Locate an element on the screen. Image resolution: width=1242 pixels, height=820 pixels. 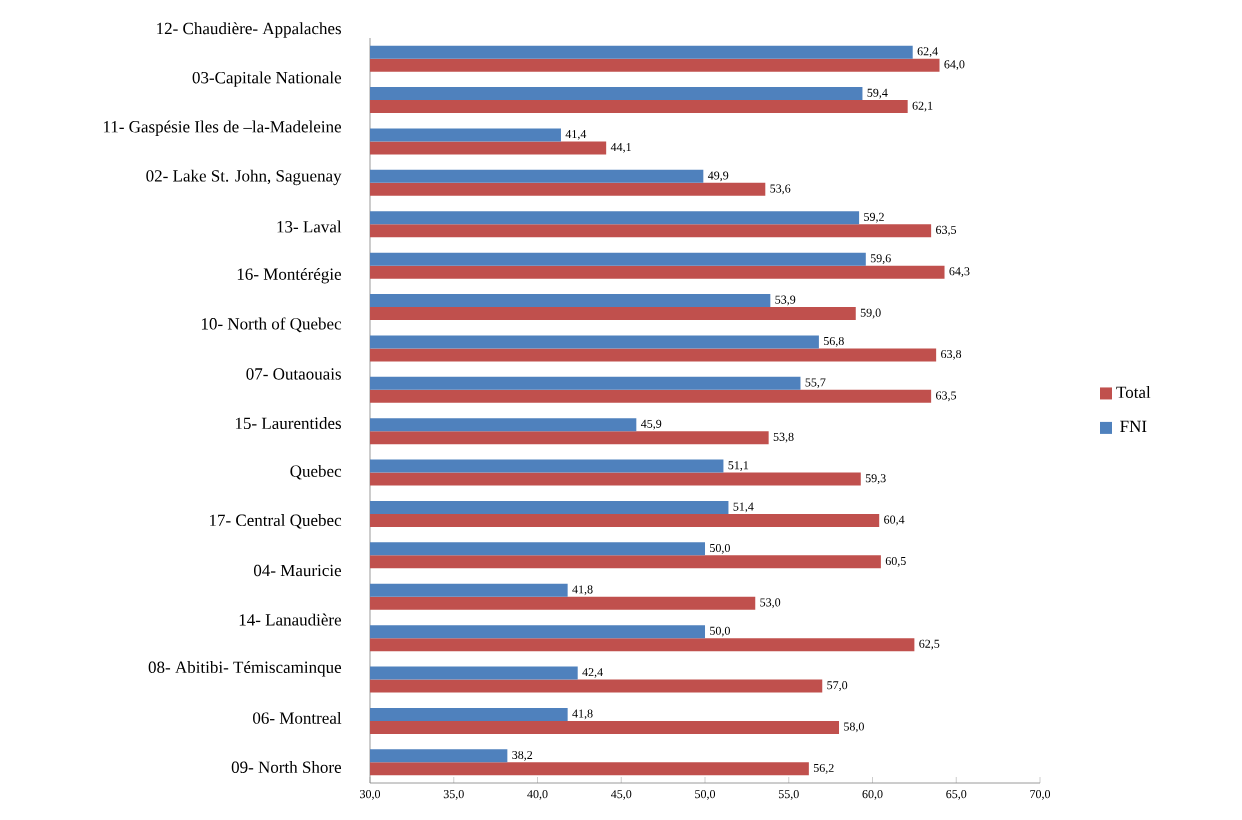
data-label: 59,6 is located at coordinates (880, 259).